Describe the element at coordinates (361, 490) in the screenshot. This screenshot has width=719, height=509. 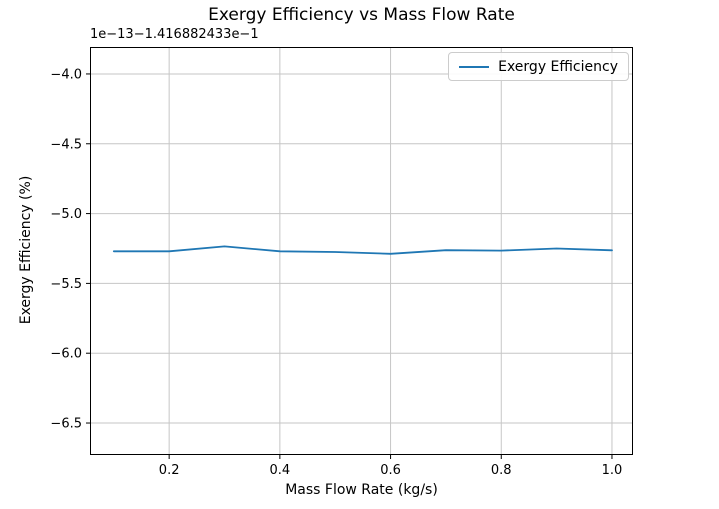
I see `x-axis-label: Mass Flow Rate (kg/s)` at that location.